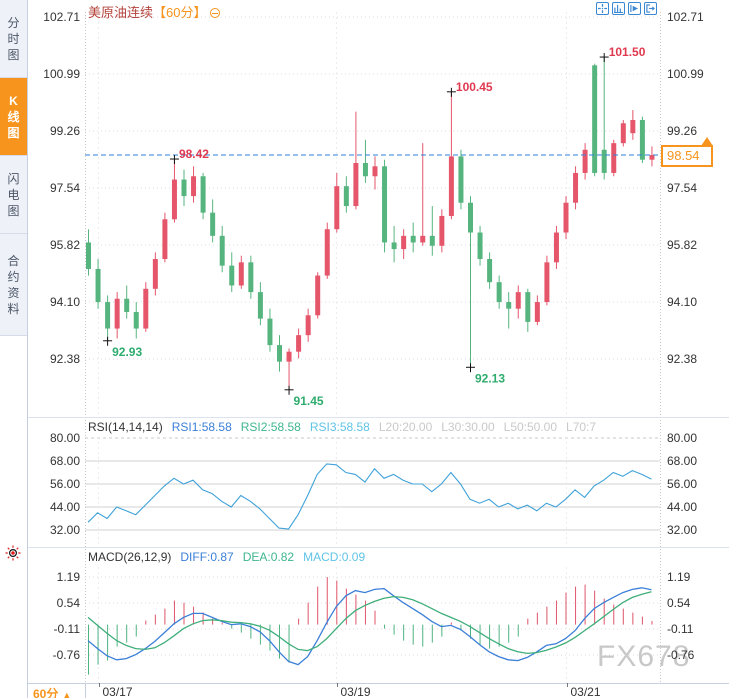  I want to click on indicator-name: MACD(26,12,9), so click(130, 557).